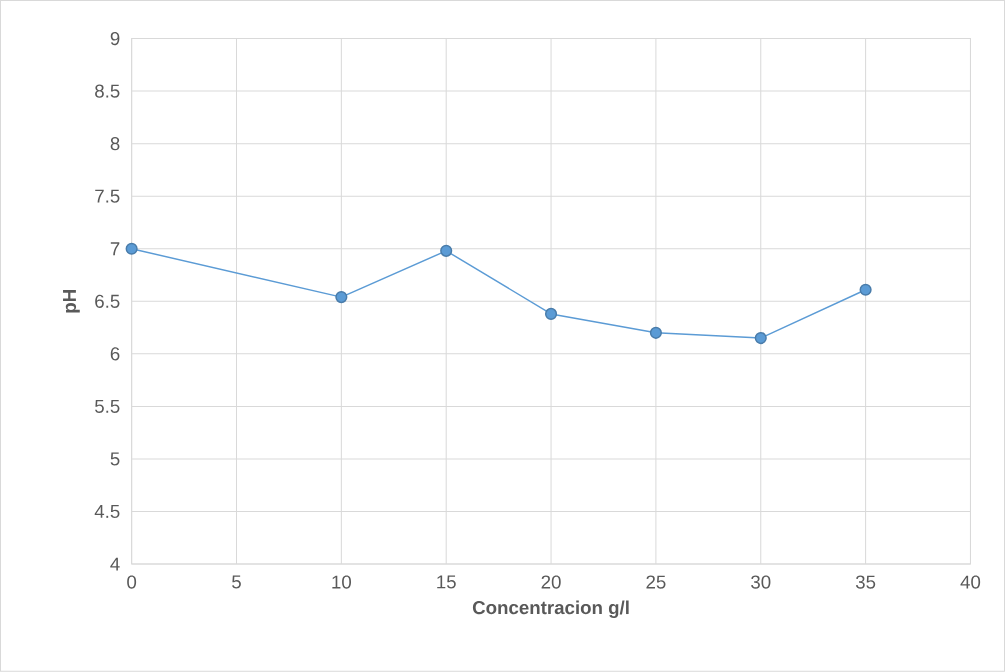  I want to click on x-tick-label: 40, so click(970, 582).